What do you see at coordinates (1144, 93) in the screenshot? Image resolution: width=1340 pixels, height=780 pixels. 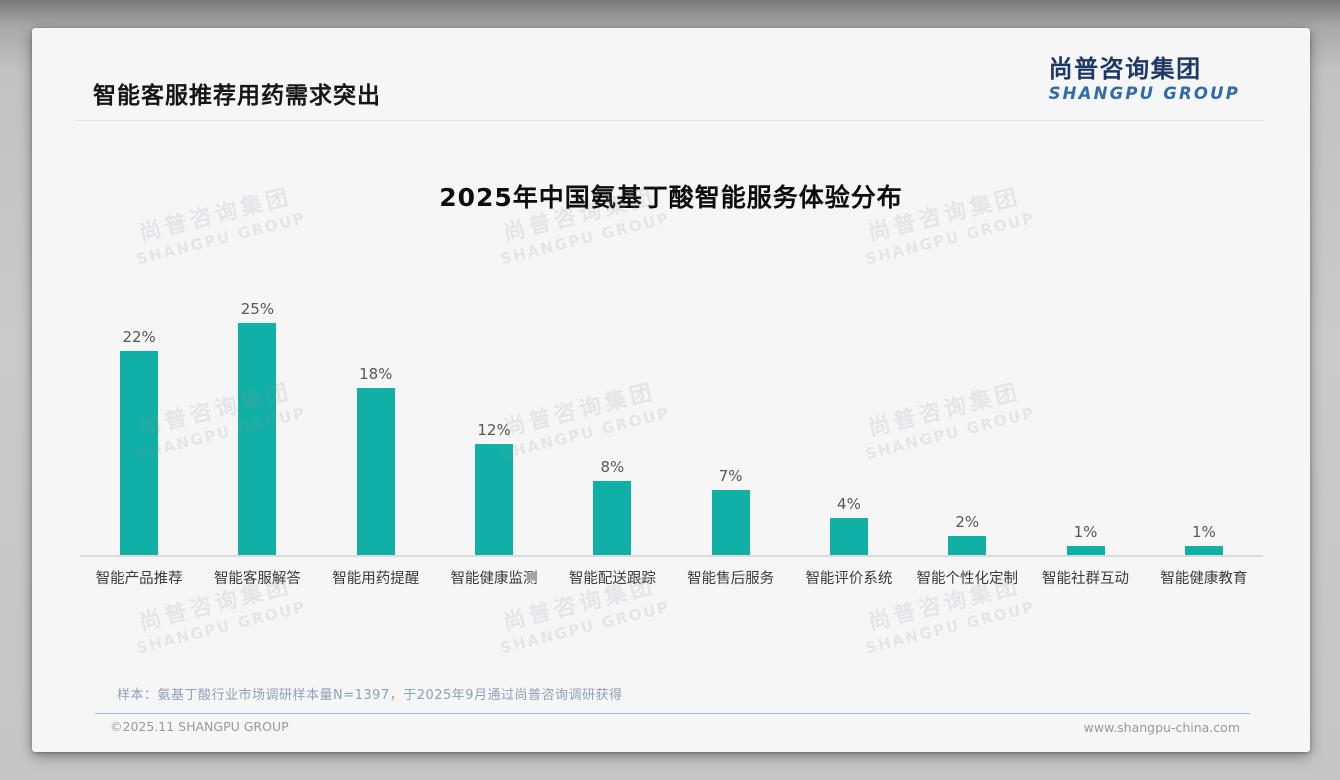 I see `logo-english-text: SHANGPU GROUP` at bounding box center [1144, 93].